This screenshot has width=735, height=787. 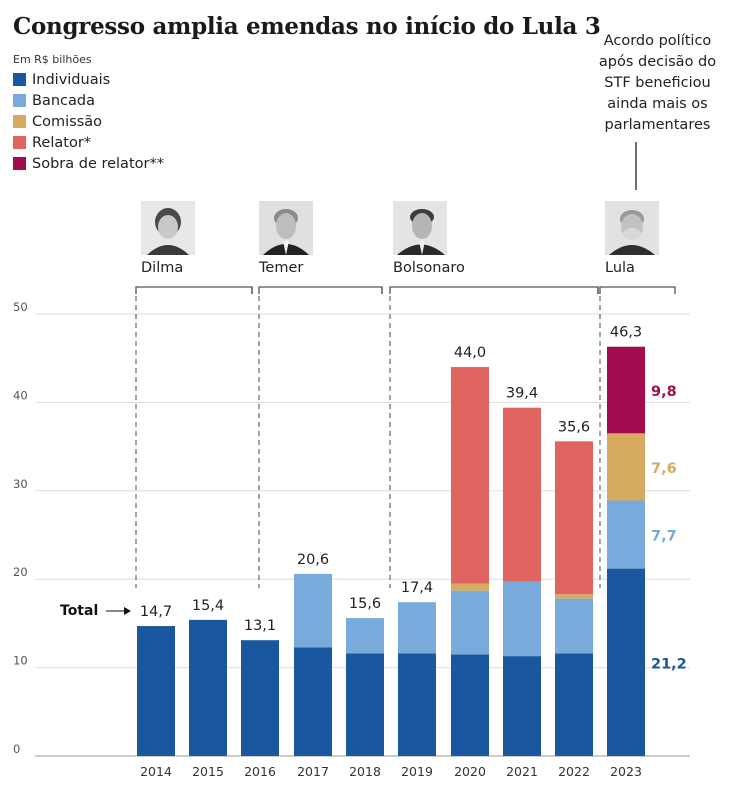 What do you see at coordinates (127, 611) in the screenshot?
I see `arrow-icon` at bounding box center [127, 611].